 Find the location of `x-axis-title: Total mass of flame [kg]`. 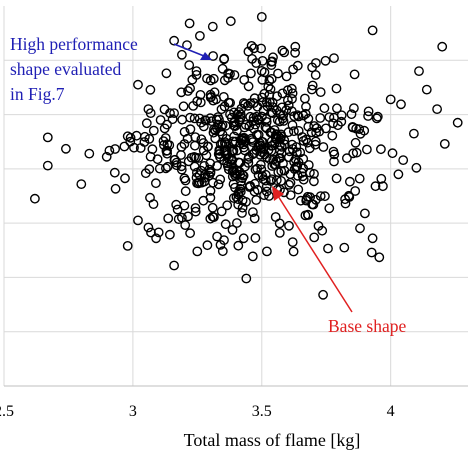

x-axis-title: Total mass of flame [kg] is located at coordinates (272, 440).